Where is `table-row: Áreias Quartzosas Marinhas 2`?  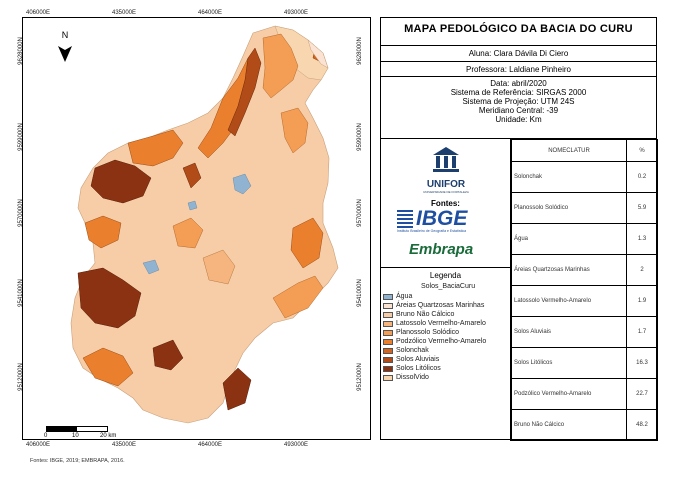
table-row: Áreias Quartzosas Marinhas 2 is located at coordinates (584, 270).